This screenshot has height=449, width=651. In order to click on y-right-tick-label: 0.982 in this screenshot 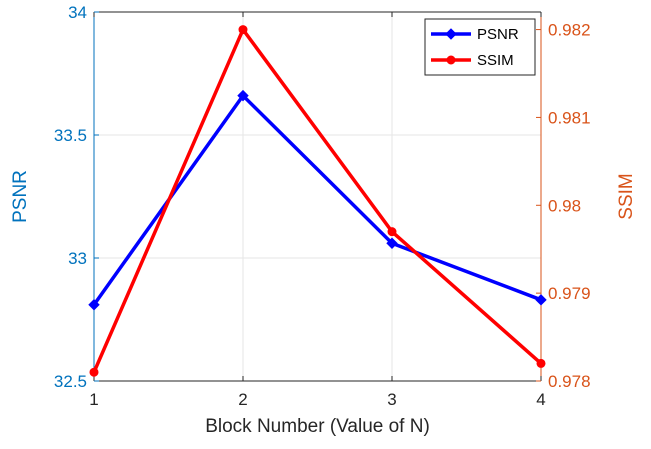, I will do `click(569, 30)`.